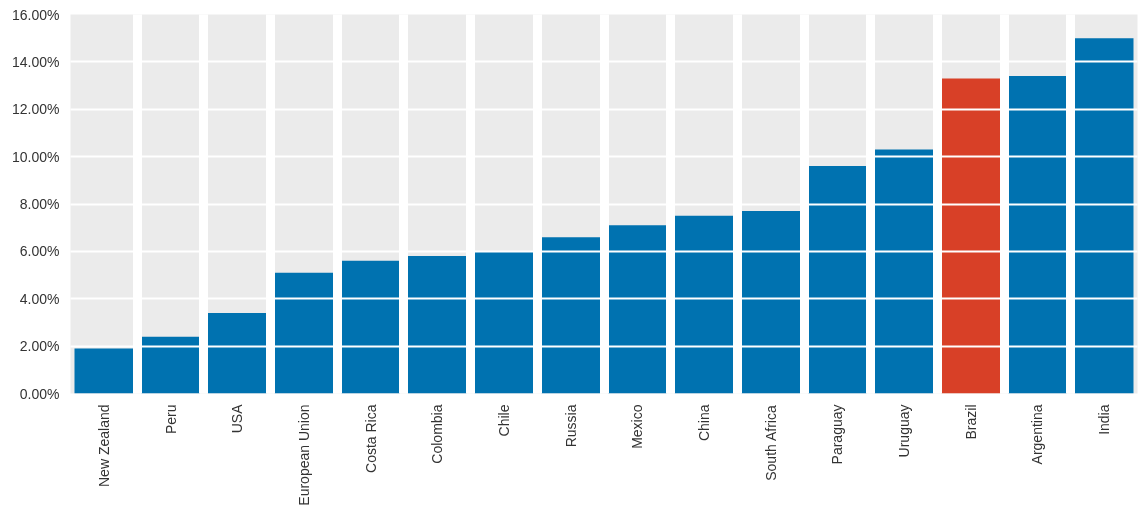 This screenshot has width=1142, height=508. What do you see at coordinates (704, 423) in the screenshot?
I see `x-tick-label: China` at bounding box center [704, 423].